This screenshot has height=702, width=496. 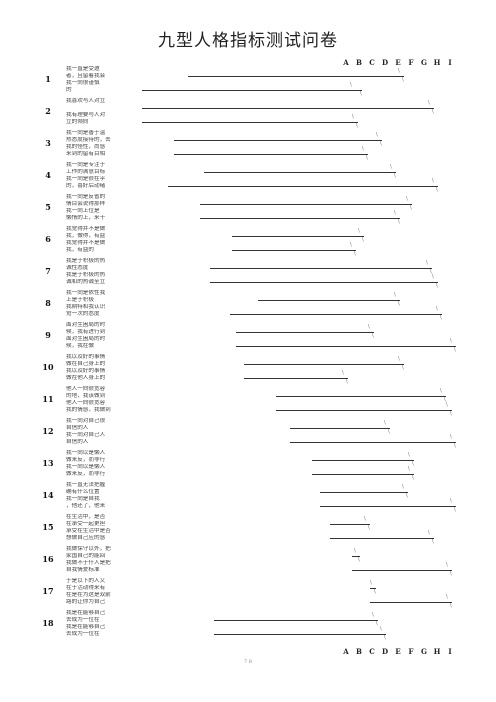 I want to click on question-number: 4, so click(x=48, y=175).